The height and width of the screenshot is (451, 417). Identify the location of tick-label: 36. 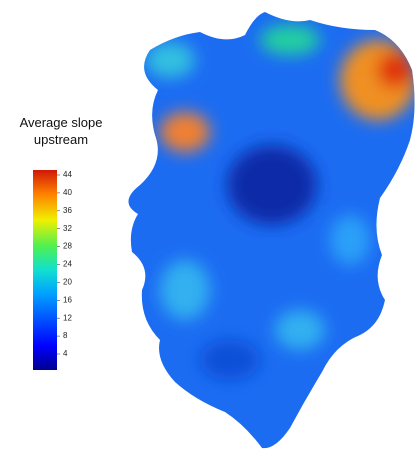
(67, 210).